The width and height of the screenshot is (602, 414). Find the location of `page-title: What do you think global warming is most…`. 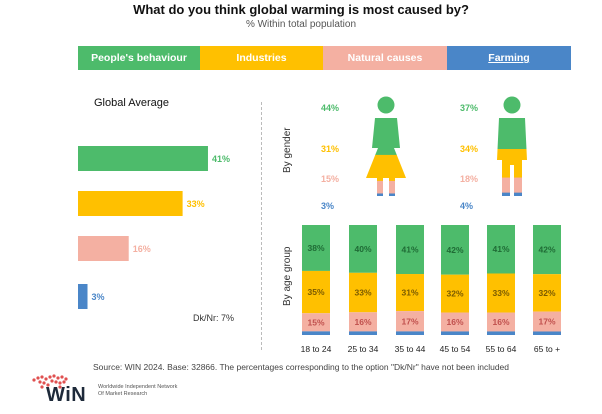

page-title: What do you think global warming is most… is located at coordinates (301, 9).